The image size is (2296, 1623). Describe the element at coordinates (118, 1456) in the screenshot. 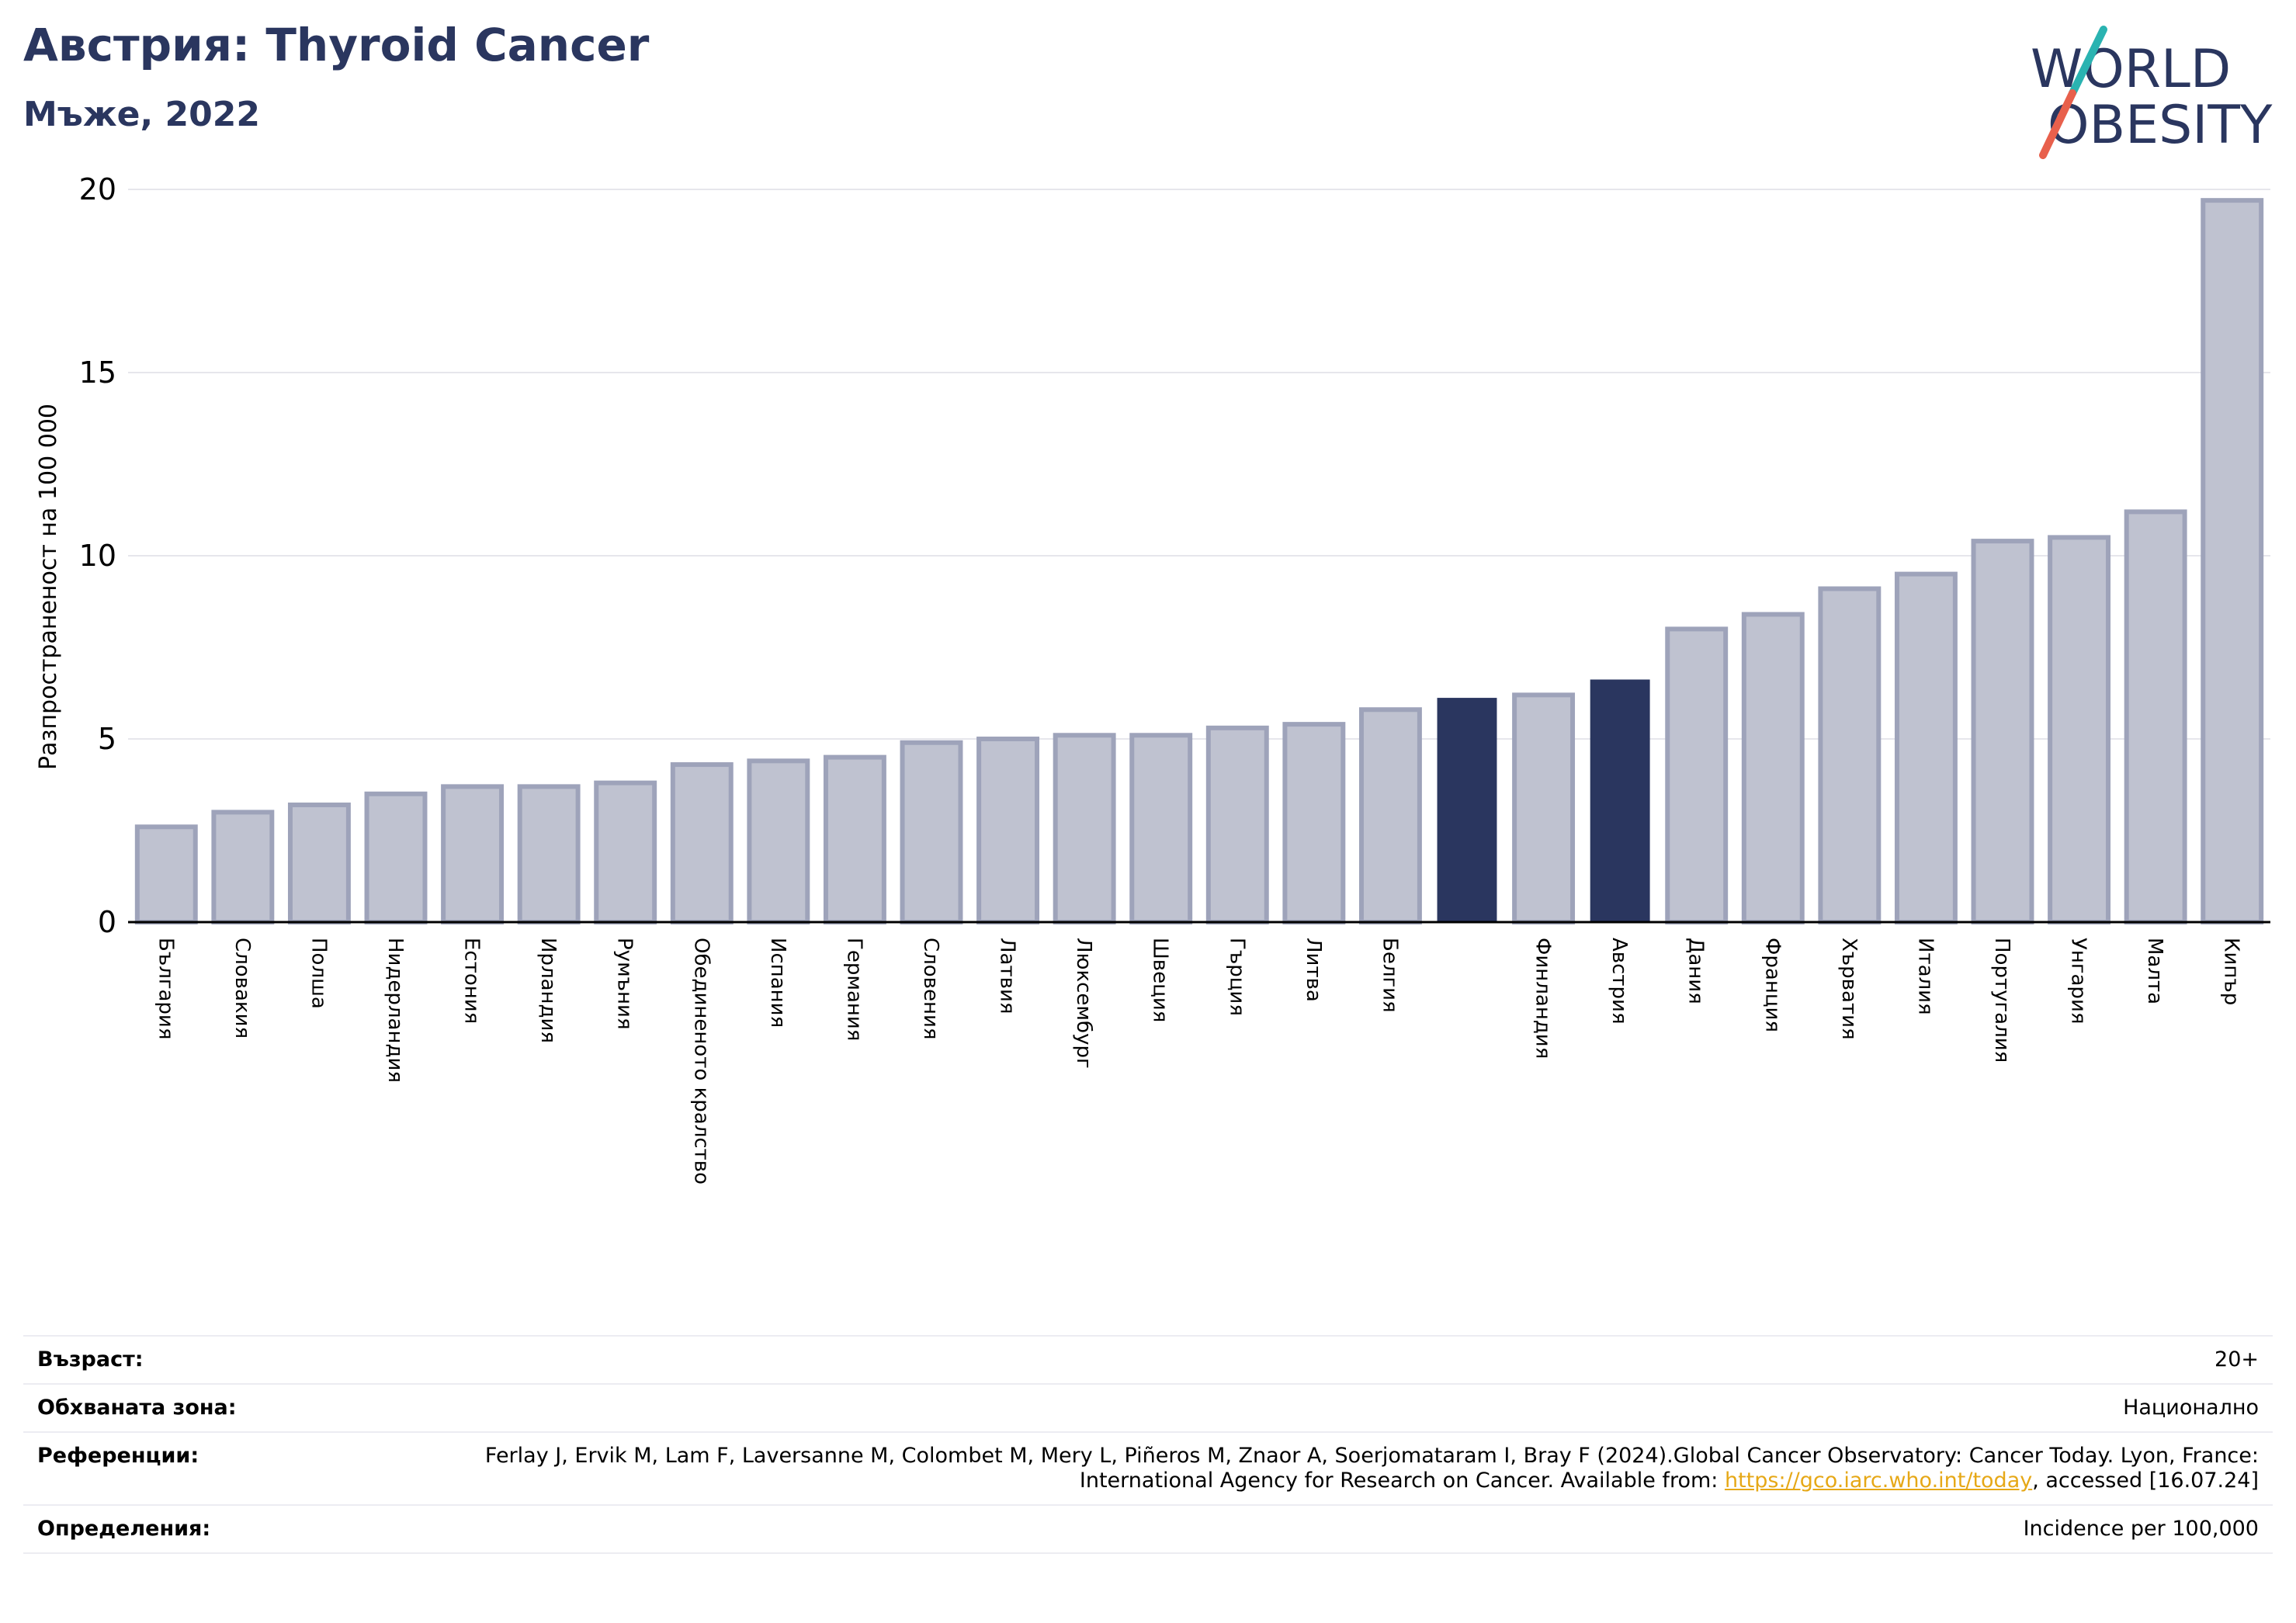

I see `info-label-references: Референции:` at that location.